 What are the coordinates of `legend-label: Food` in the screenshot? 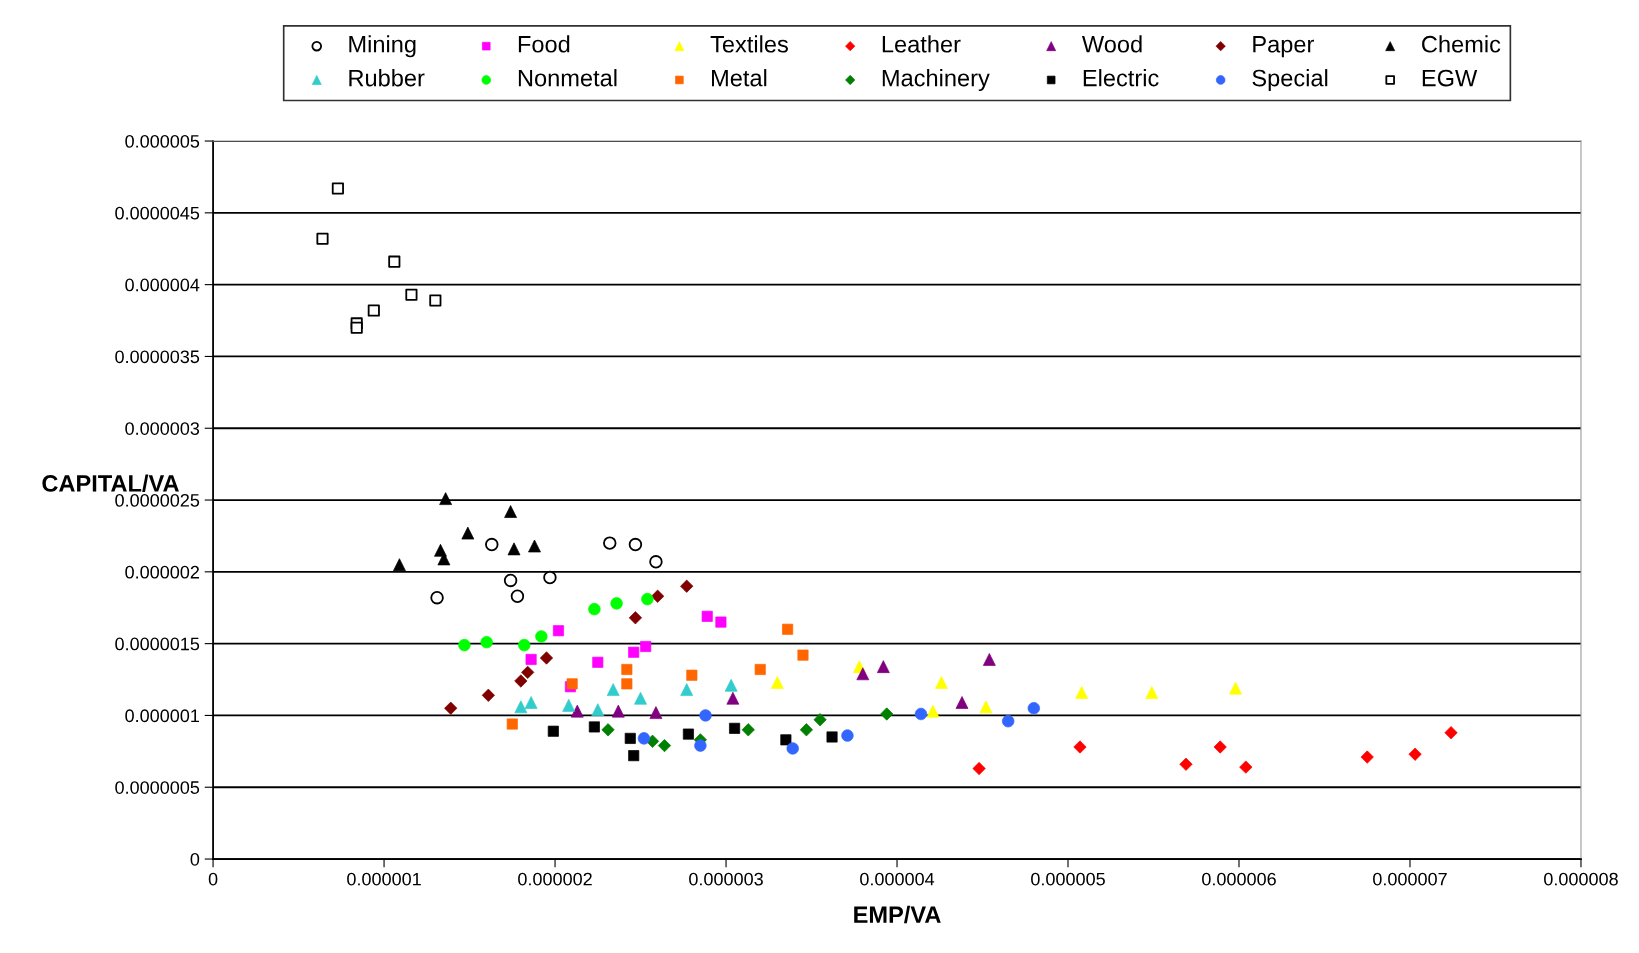 It's located at (544, 44).